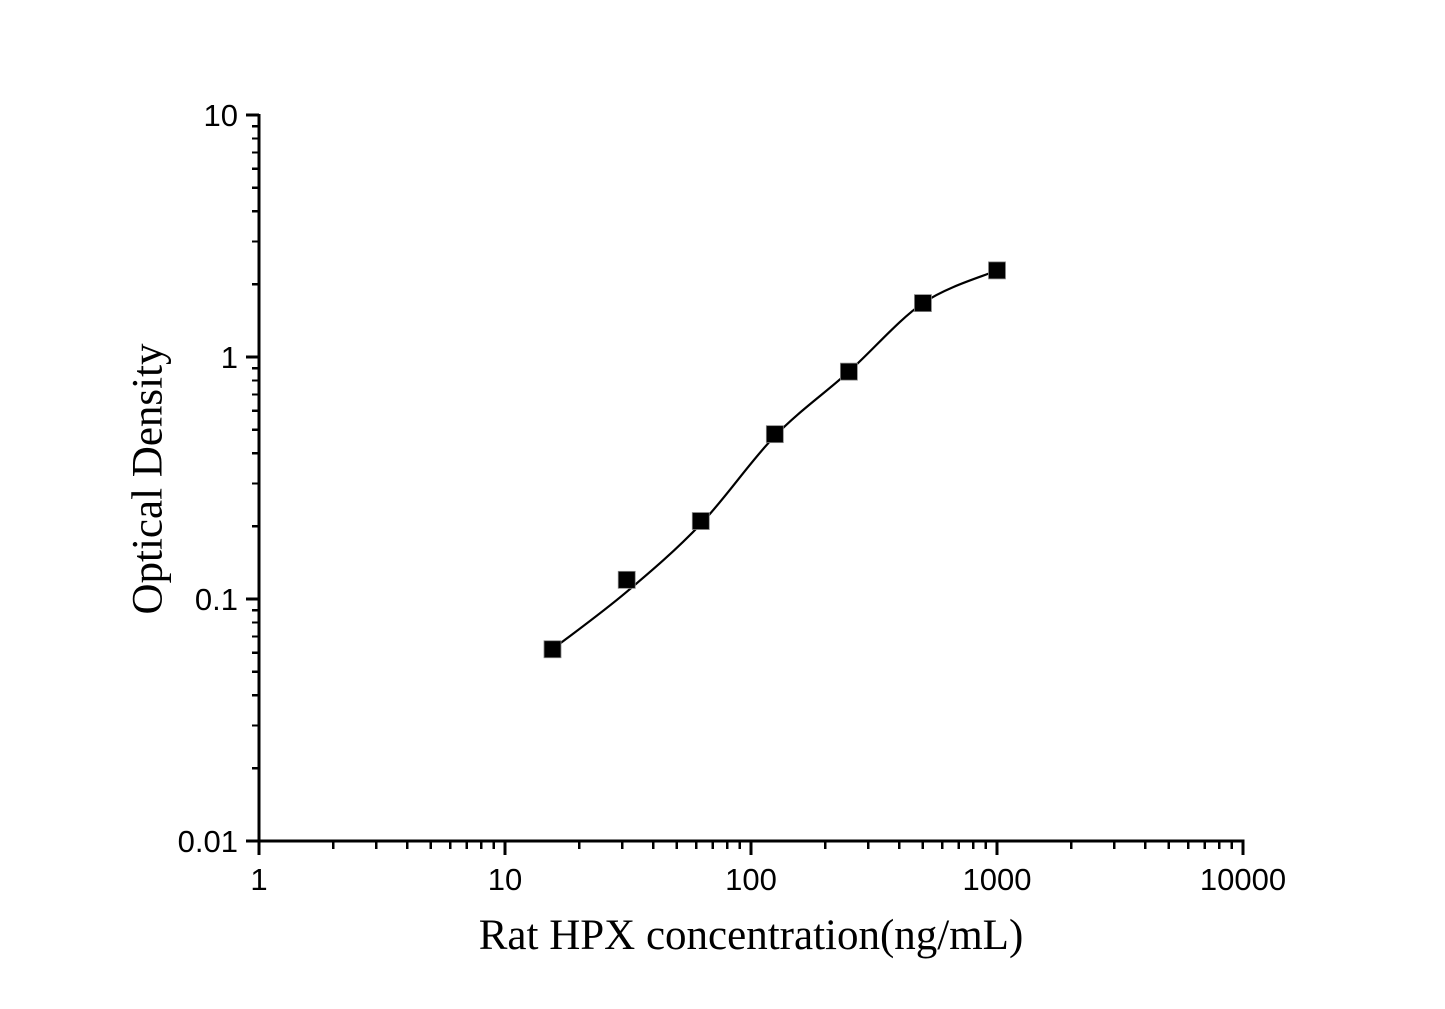 The width and height of the screenshot is (1445, 1009). What do you see at coordinates (229, 357) in the screenshot?
I see `y-tick-label: 1` at bounding box center [229, 357].